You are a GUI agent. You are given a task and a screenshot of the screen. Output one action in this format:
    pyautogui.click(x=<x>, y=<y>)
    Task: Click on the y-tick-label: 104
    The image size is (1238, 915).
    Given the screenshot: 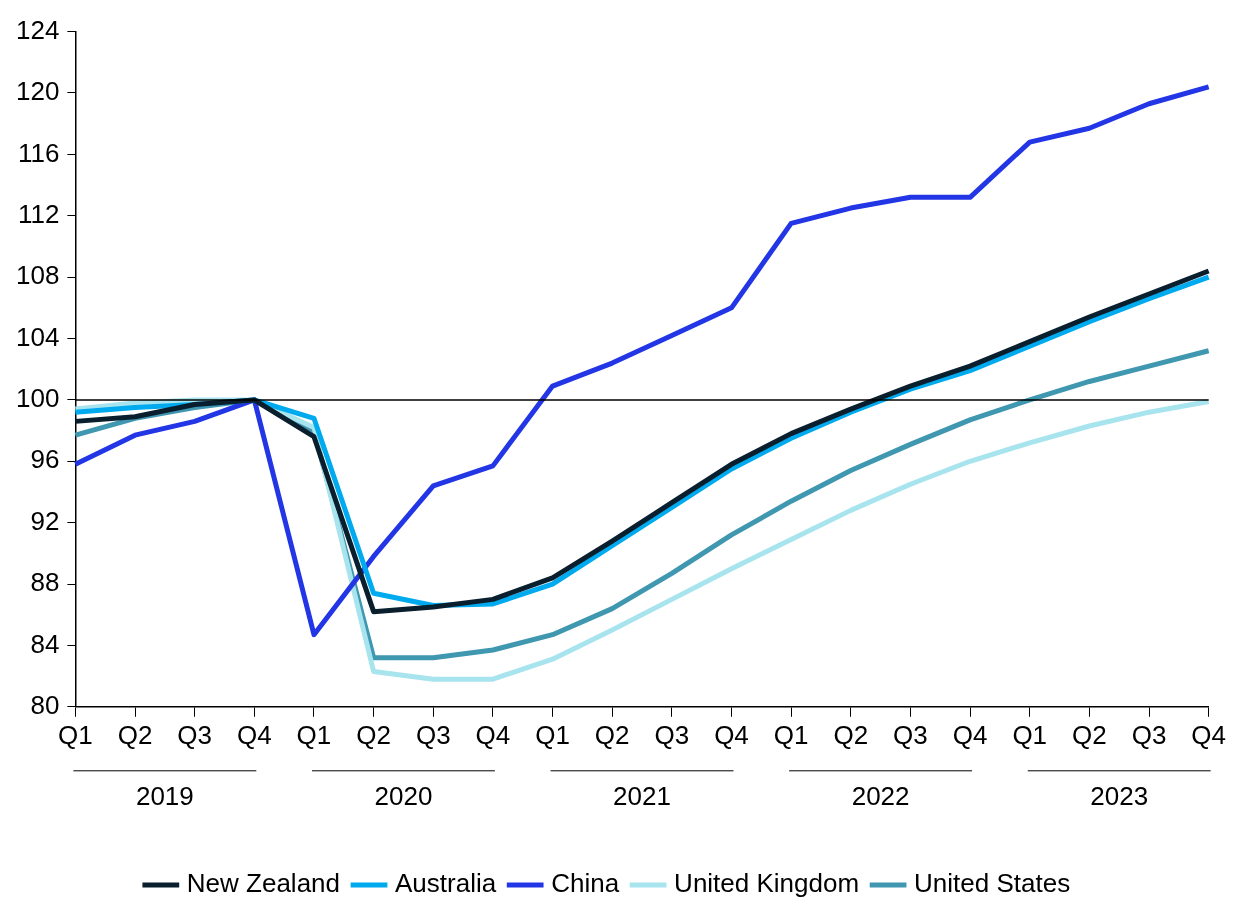 What is the action you would take?
    pyautogui.click(x=37, y=336)
    